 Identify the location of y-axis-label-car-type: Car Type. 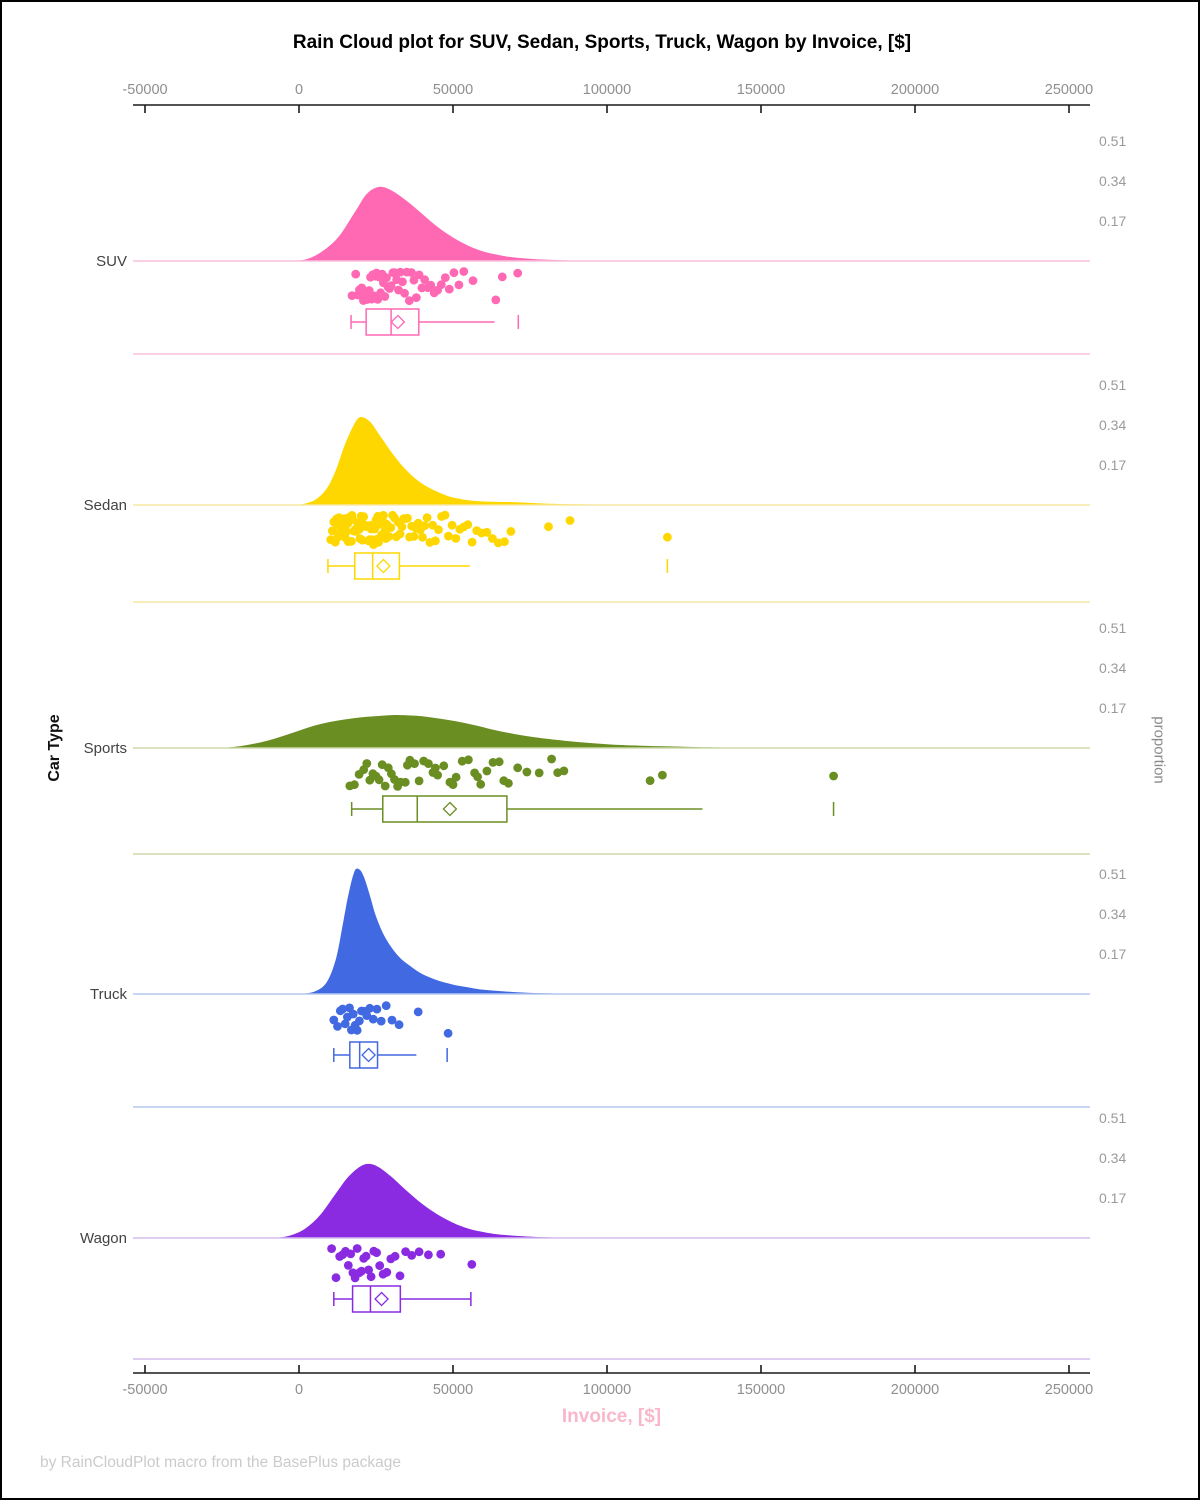
(54, 748).